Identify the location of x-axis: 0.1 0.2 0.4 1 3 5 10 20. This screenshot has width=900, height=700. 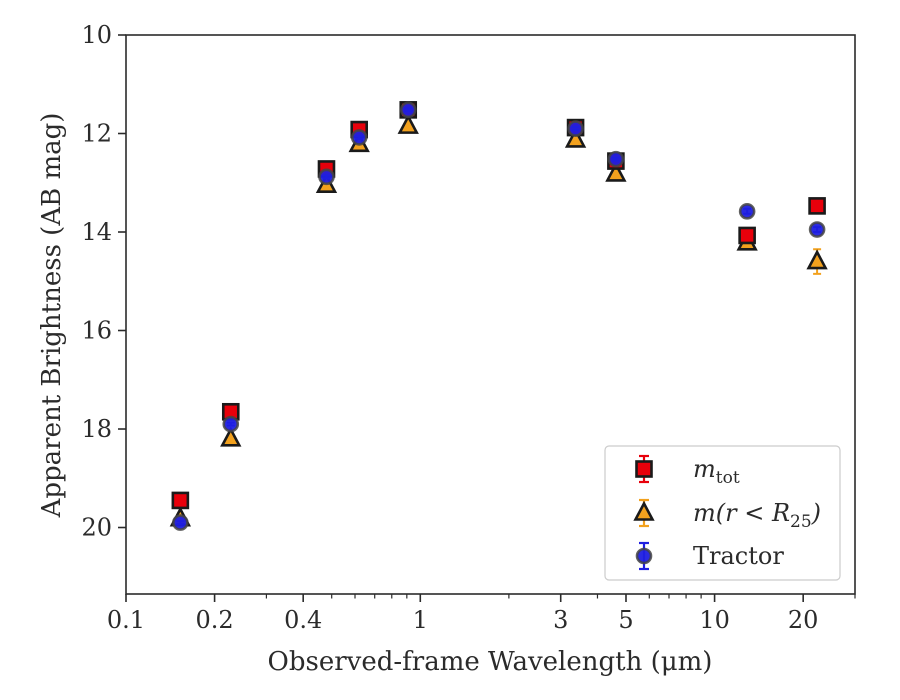
(481, 614).